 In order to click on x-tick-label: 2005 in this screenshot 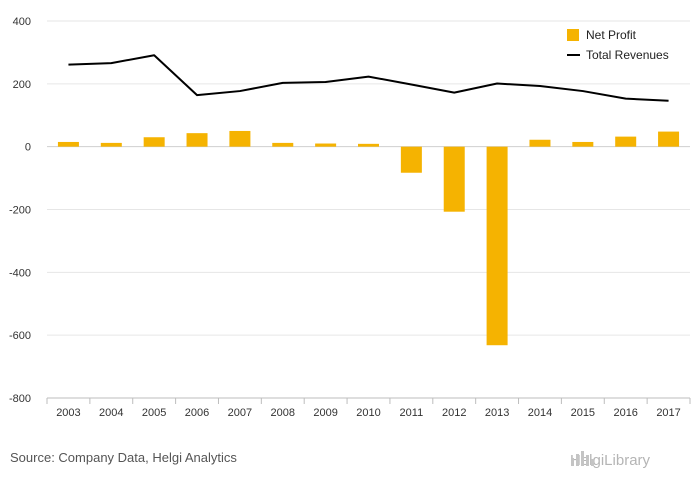, I will do `click(154, 413)`.